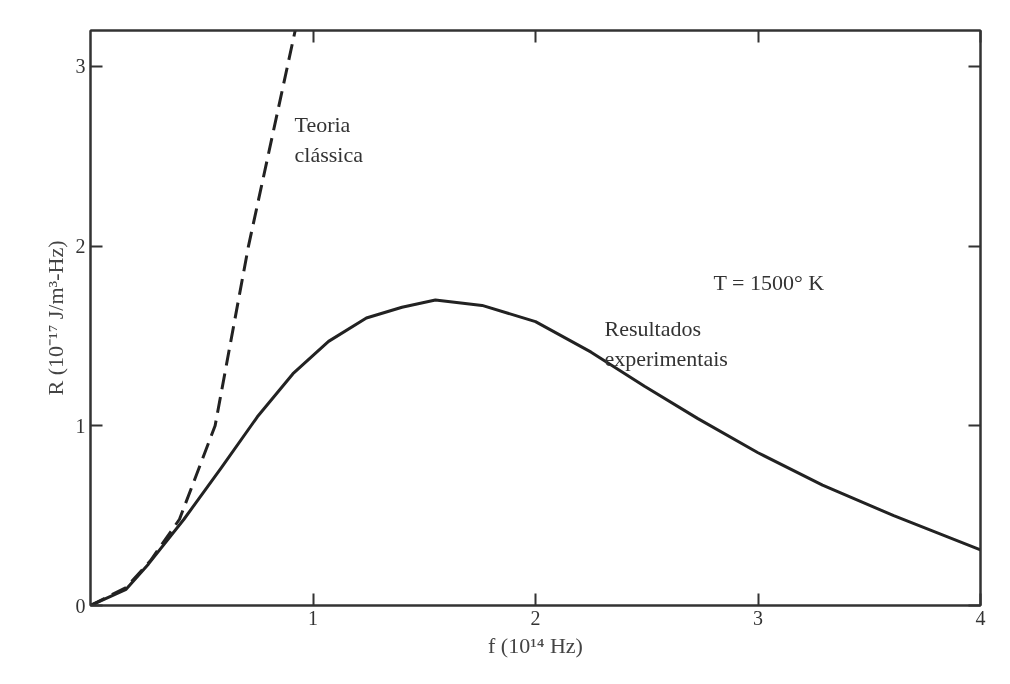  Describe the element at coordinates (769, 282) in the screenshot. I see `annotation: T = 1500° K` at that location.